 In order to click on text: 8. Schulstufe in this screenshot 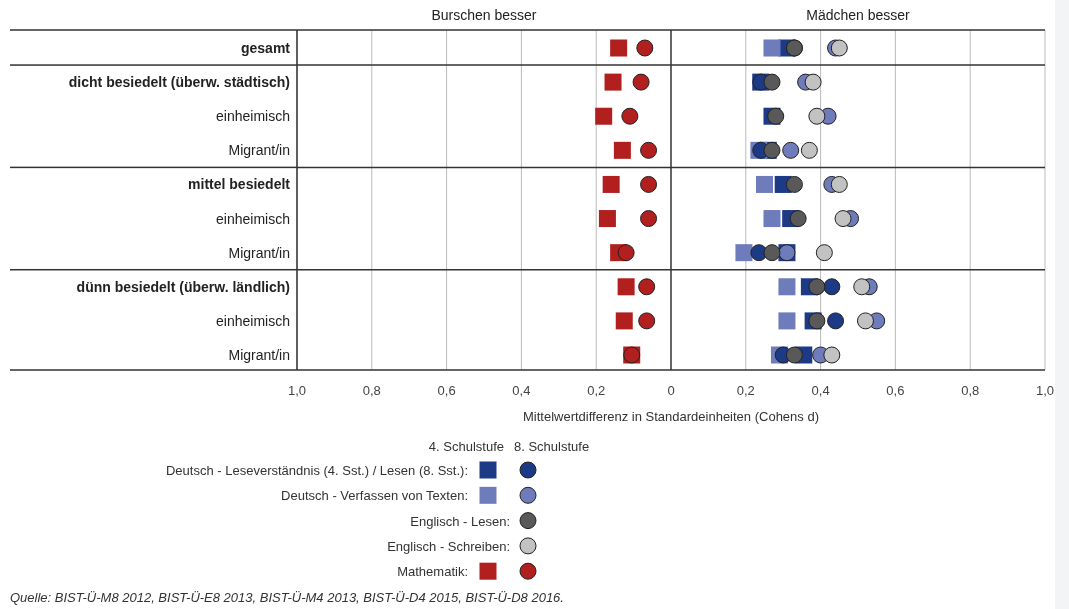, I will do `click(552, 446)`.